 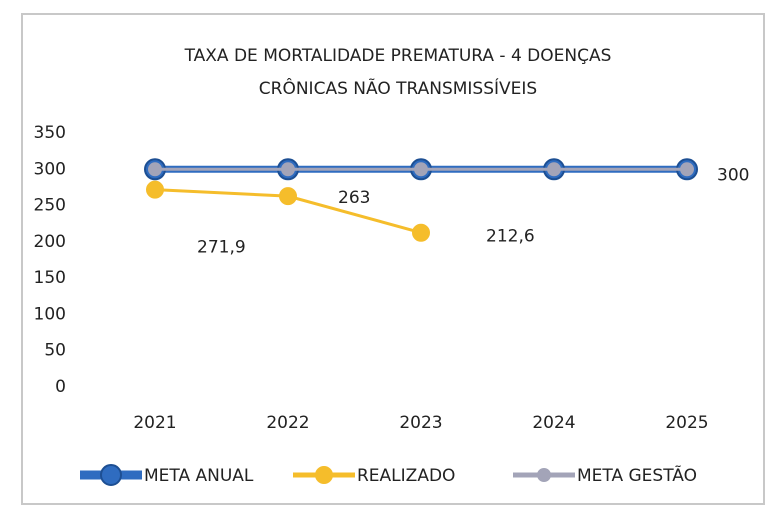 What do you see at coordinates (406, 476) in the screenshot?
I see `legend-label: REALIZADO` at bounding box center [406, 476].